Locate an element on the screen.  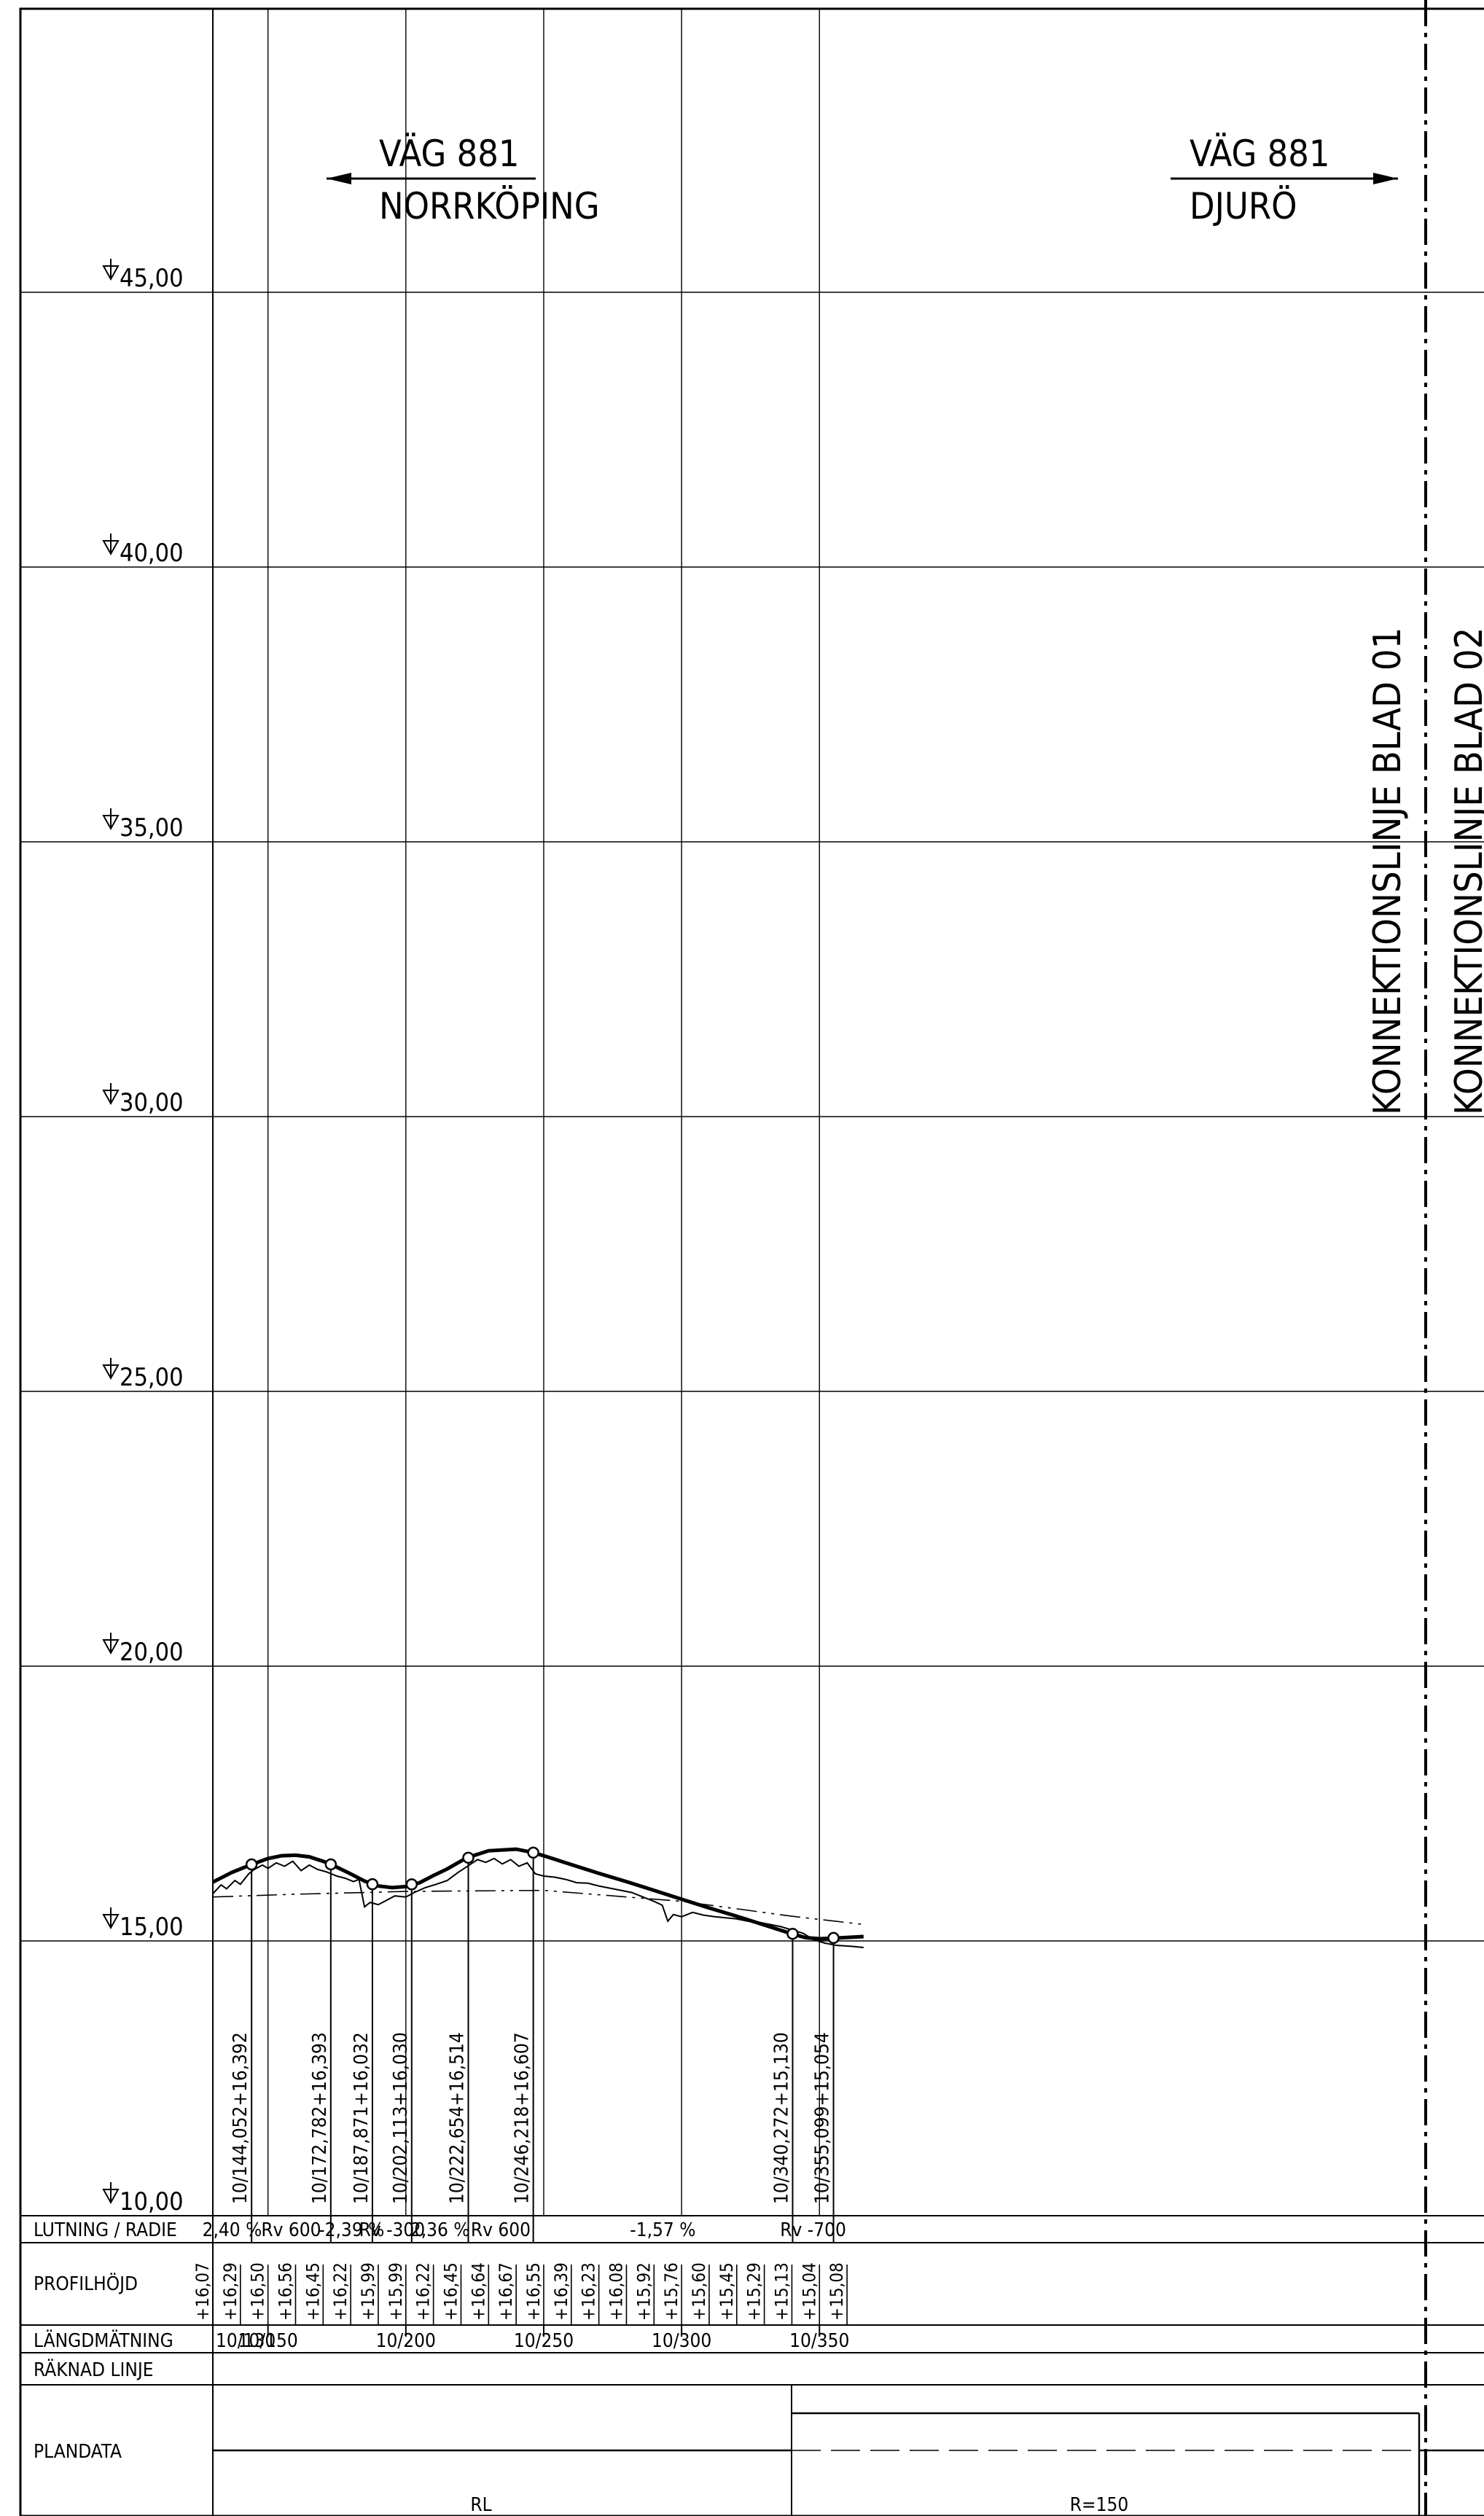
profile-lines is located at coordinates (537, 1897).